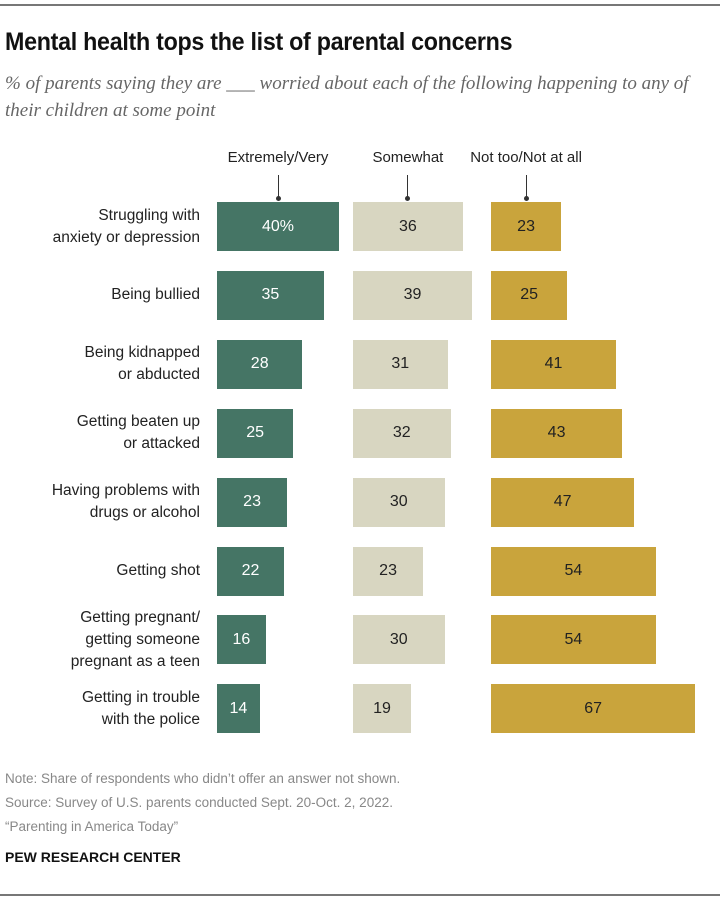 The height and width of the screenshot is (899, 720). Describe the element at coordinates (92, 826) in the screenshot. I see `report-title: “Parenting in America Today”` at that location.